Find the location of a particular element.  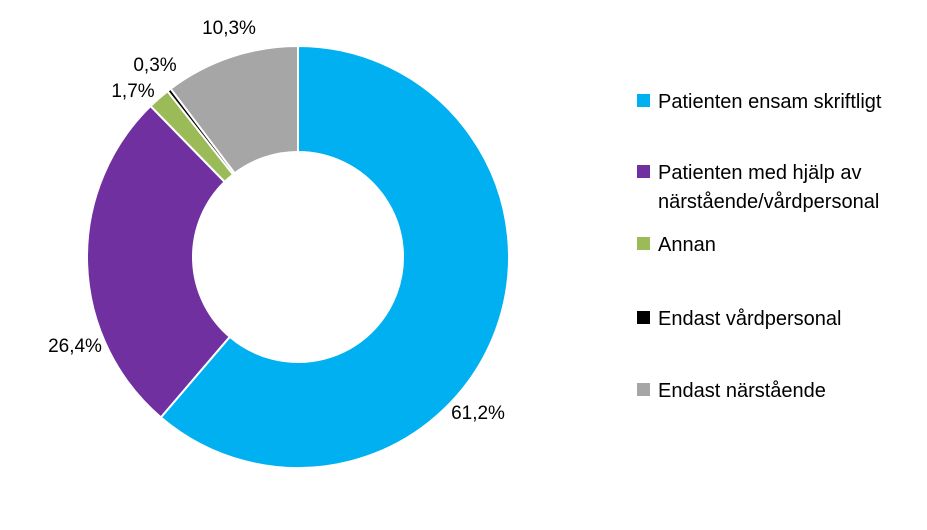

legend-label: Endast vårdpersonal is located at coordinates (749, 319).